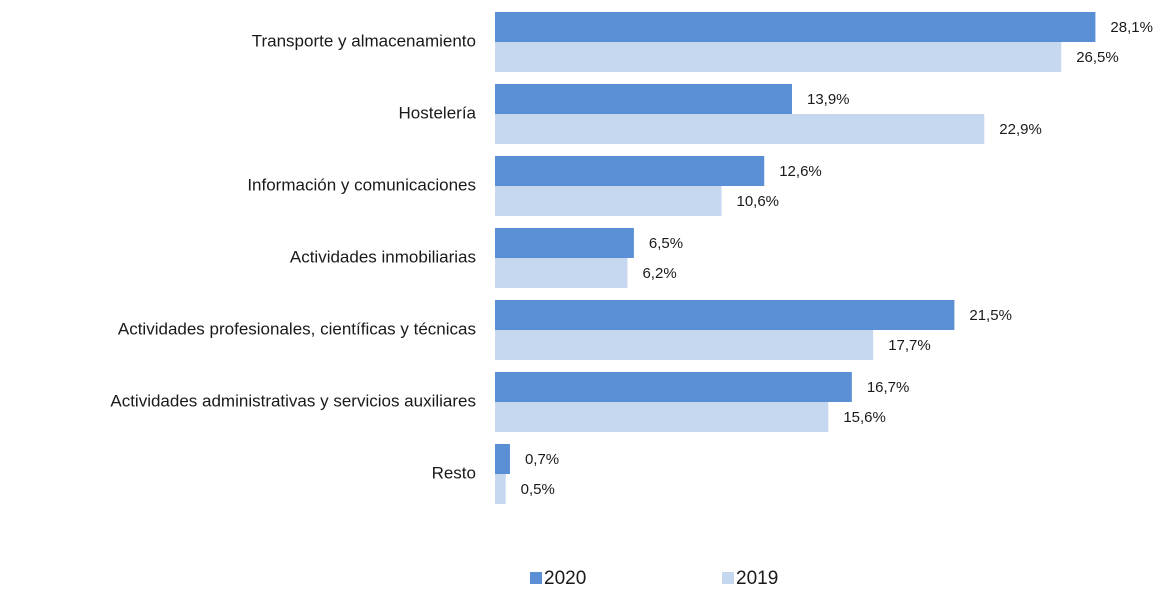 This screenshot has height=590, width=1175. I want to click on category-label: Resto, so click(454, 472).